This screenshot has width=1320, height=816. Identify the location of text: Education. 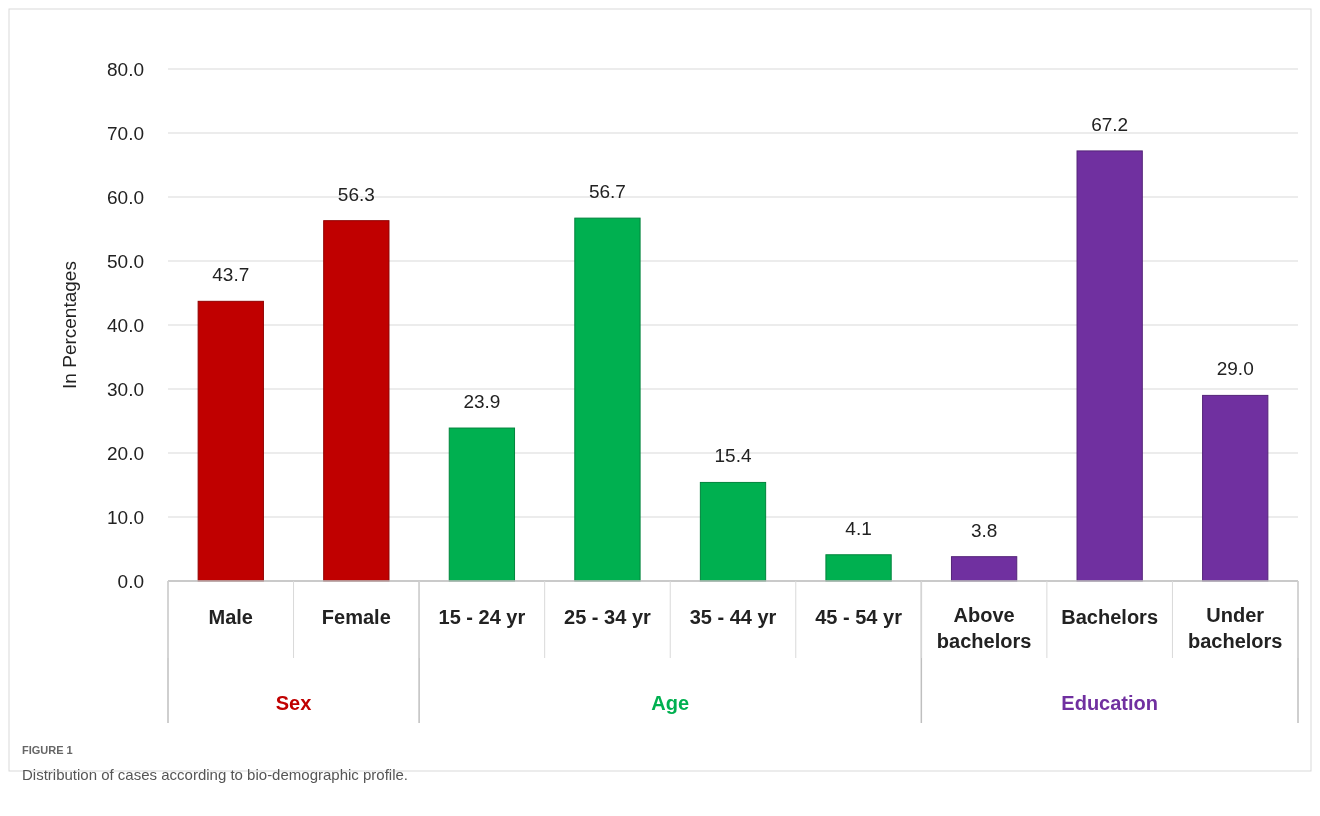
(1109, 703).